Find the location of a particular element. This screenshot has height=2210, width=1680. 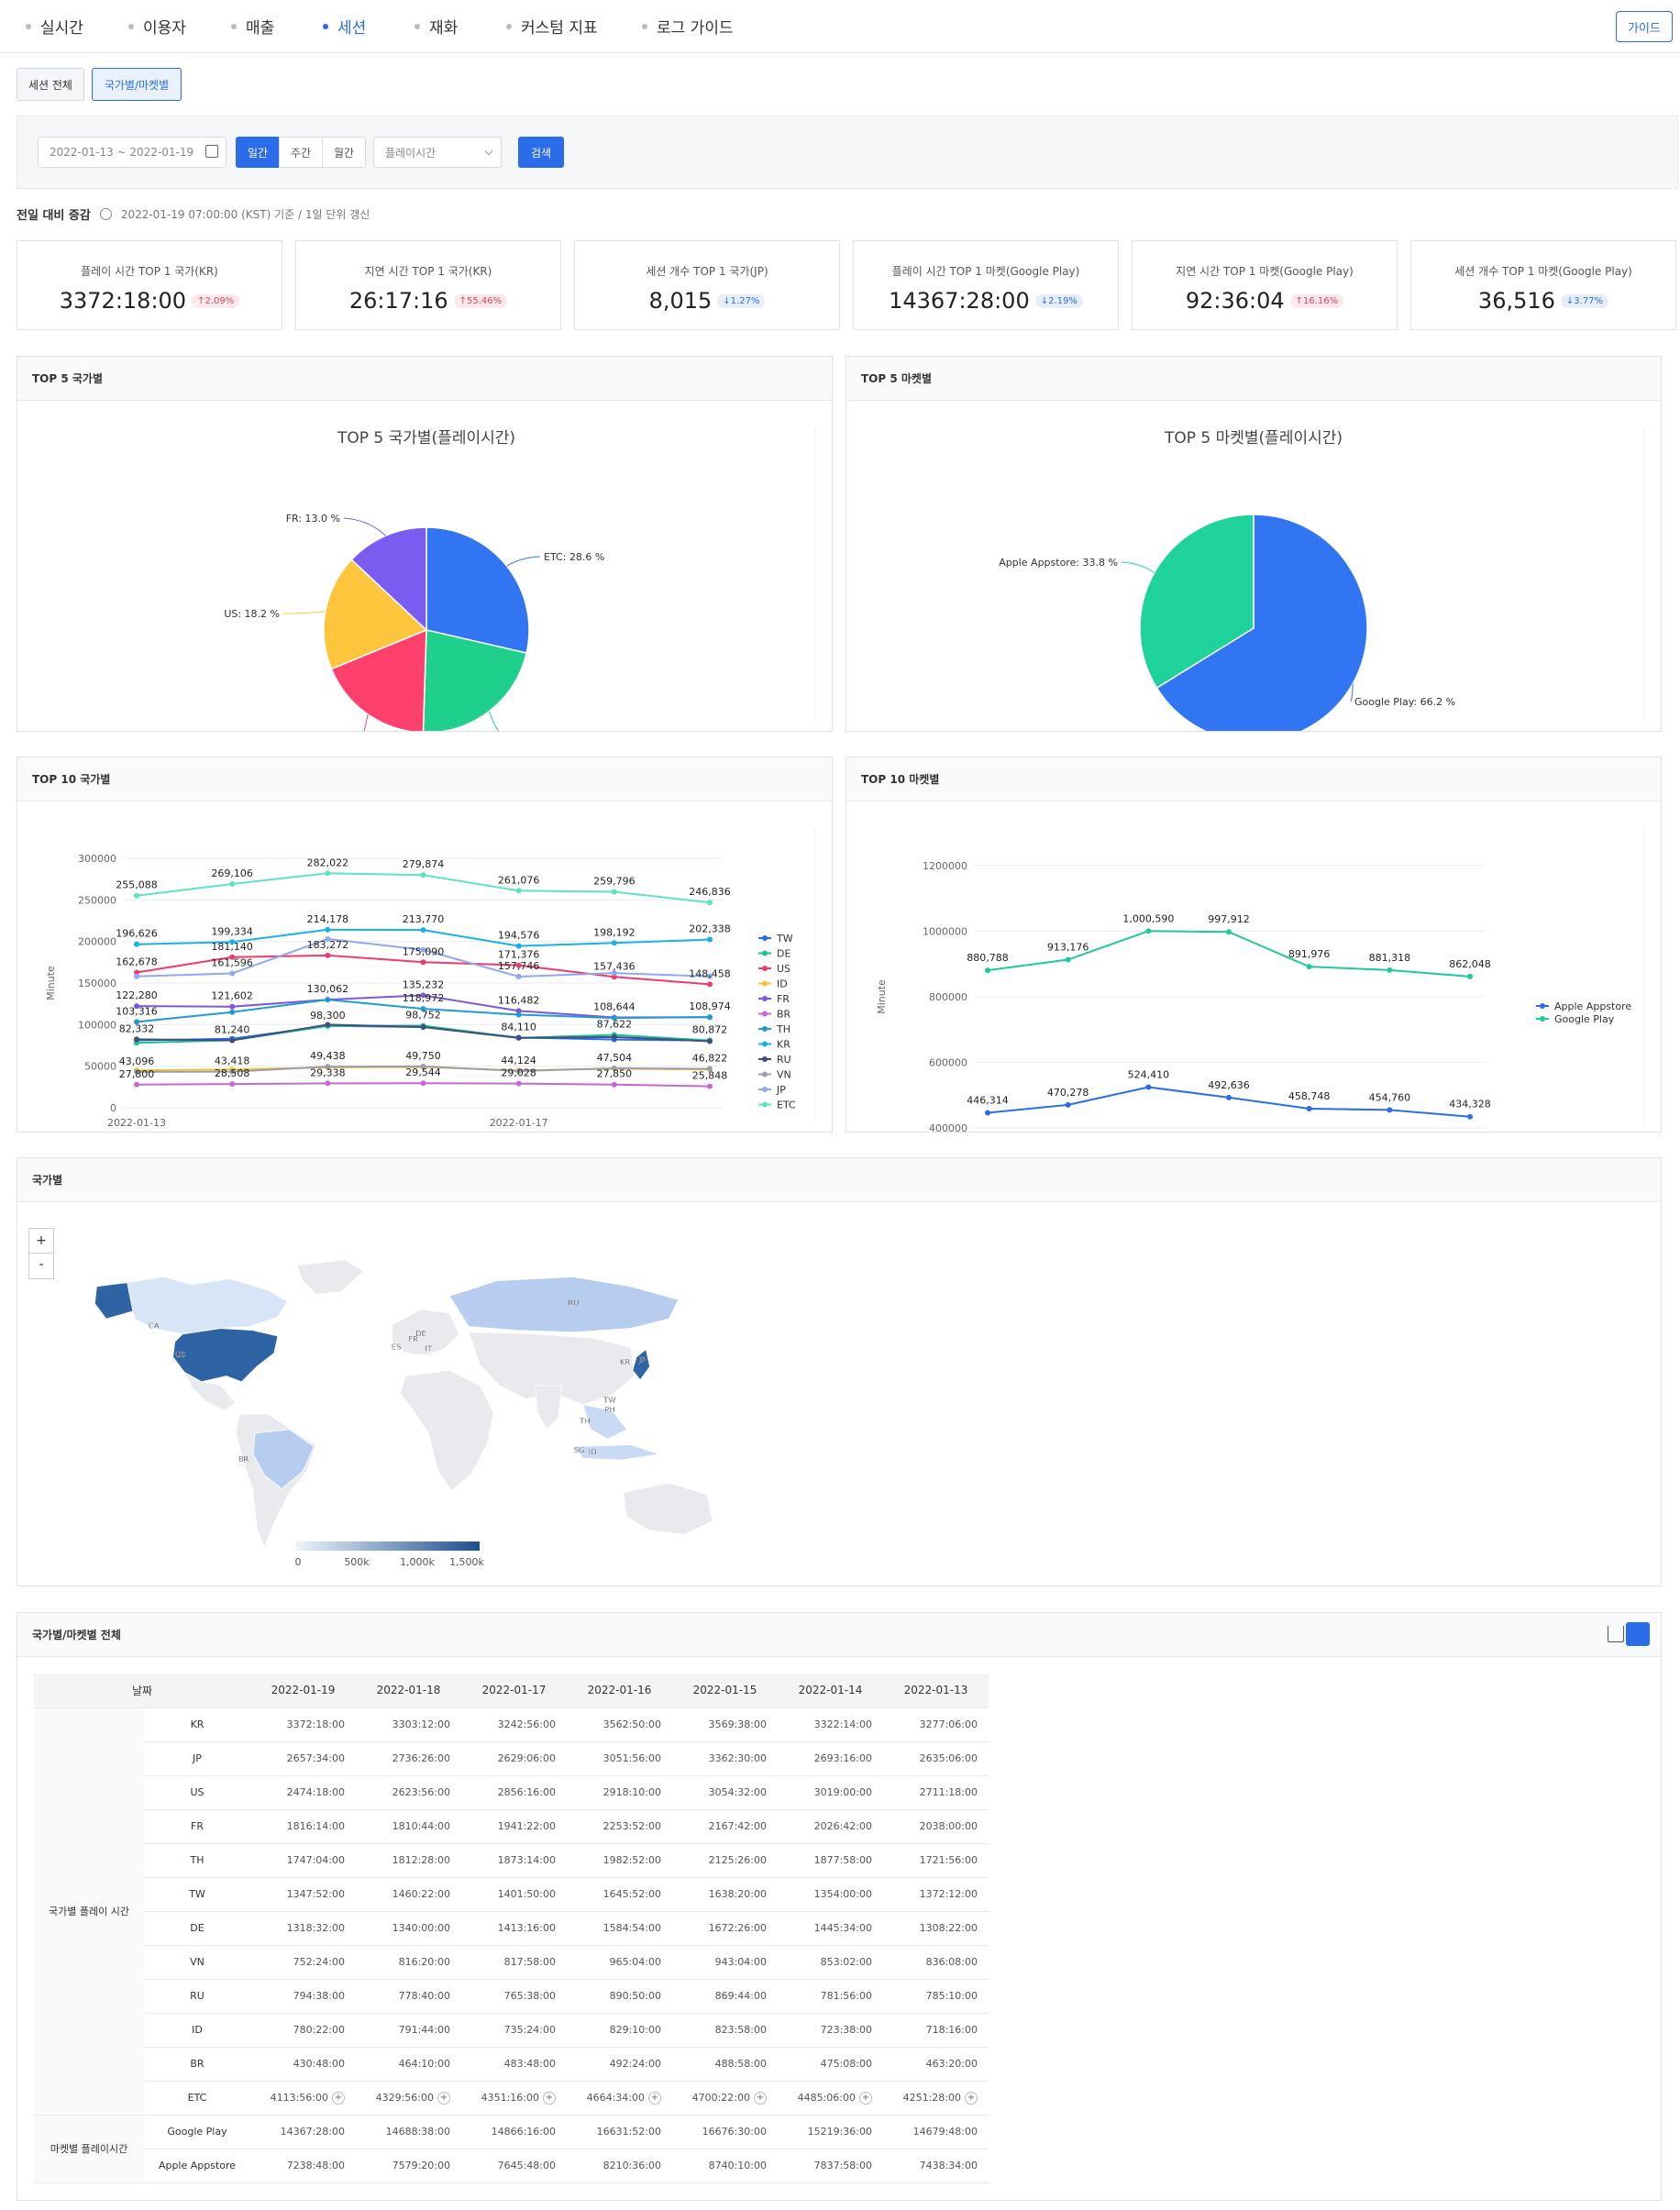

nav-item-log-guide: 로그 가이드 is located at coordinates (688, 26).